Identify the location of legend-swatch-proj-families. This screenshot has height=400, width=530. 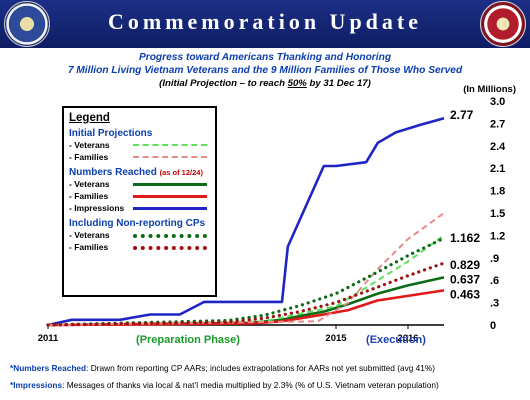
(170, 157).